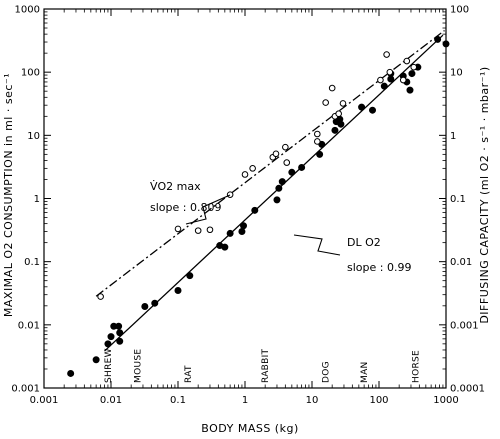 This screenshot has height=439, width=500. Describe the element at coordinates (467, 389) in the screenshot. I see `y2-tick-label: 0.0001` at that location.